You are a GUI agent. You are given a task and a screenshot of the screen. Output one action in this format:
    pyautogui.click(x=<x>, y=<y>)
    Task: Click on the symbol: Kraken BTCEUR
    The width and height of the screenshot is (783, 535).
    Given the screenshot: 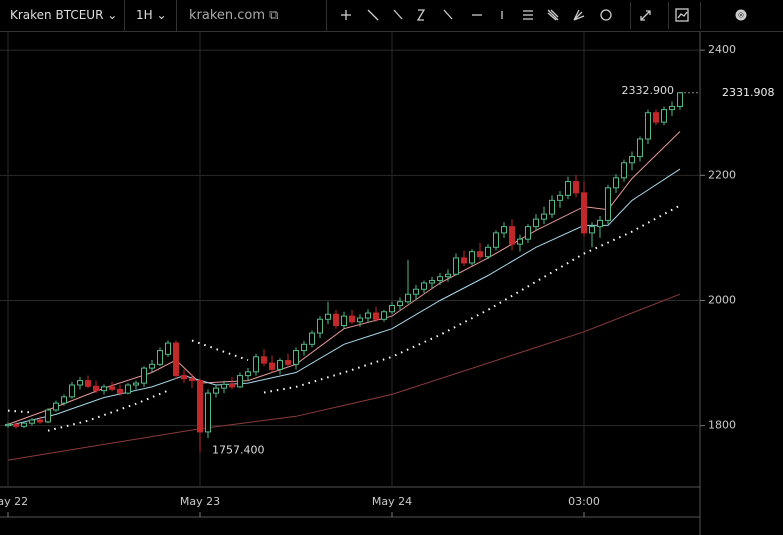 What is the action you would take?
    pyautogui.click(x=57, y=15)
    